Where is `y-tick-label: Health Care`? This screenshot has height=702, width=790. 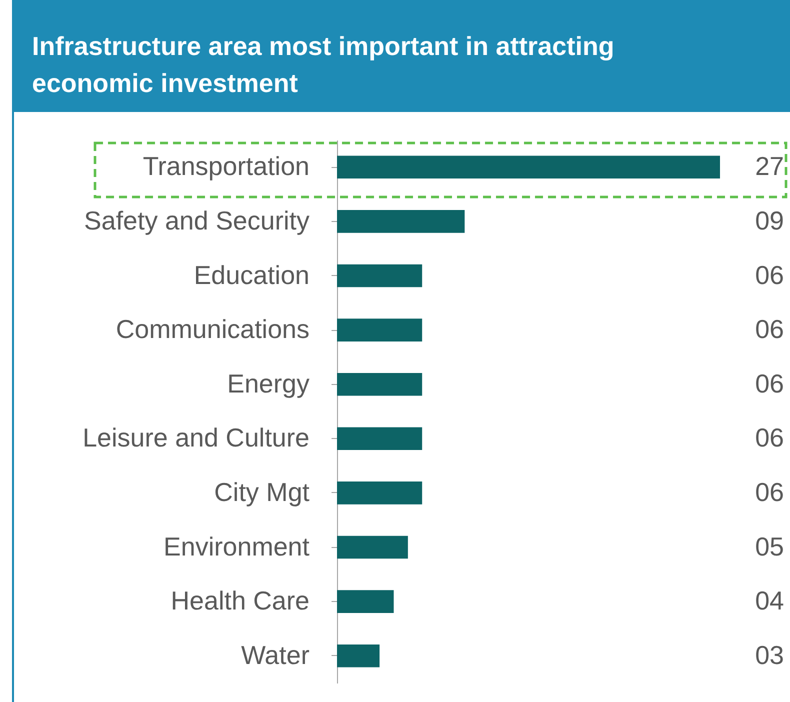
y-tick-label: Health Care is located at coordinates (240, 601).